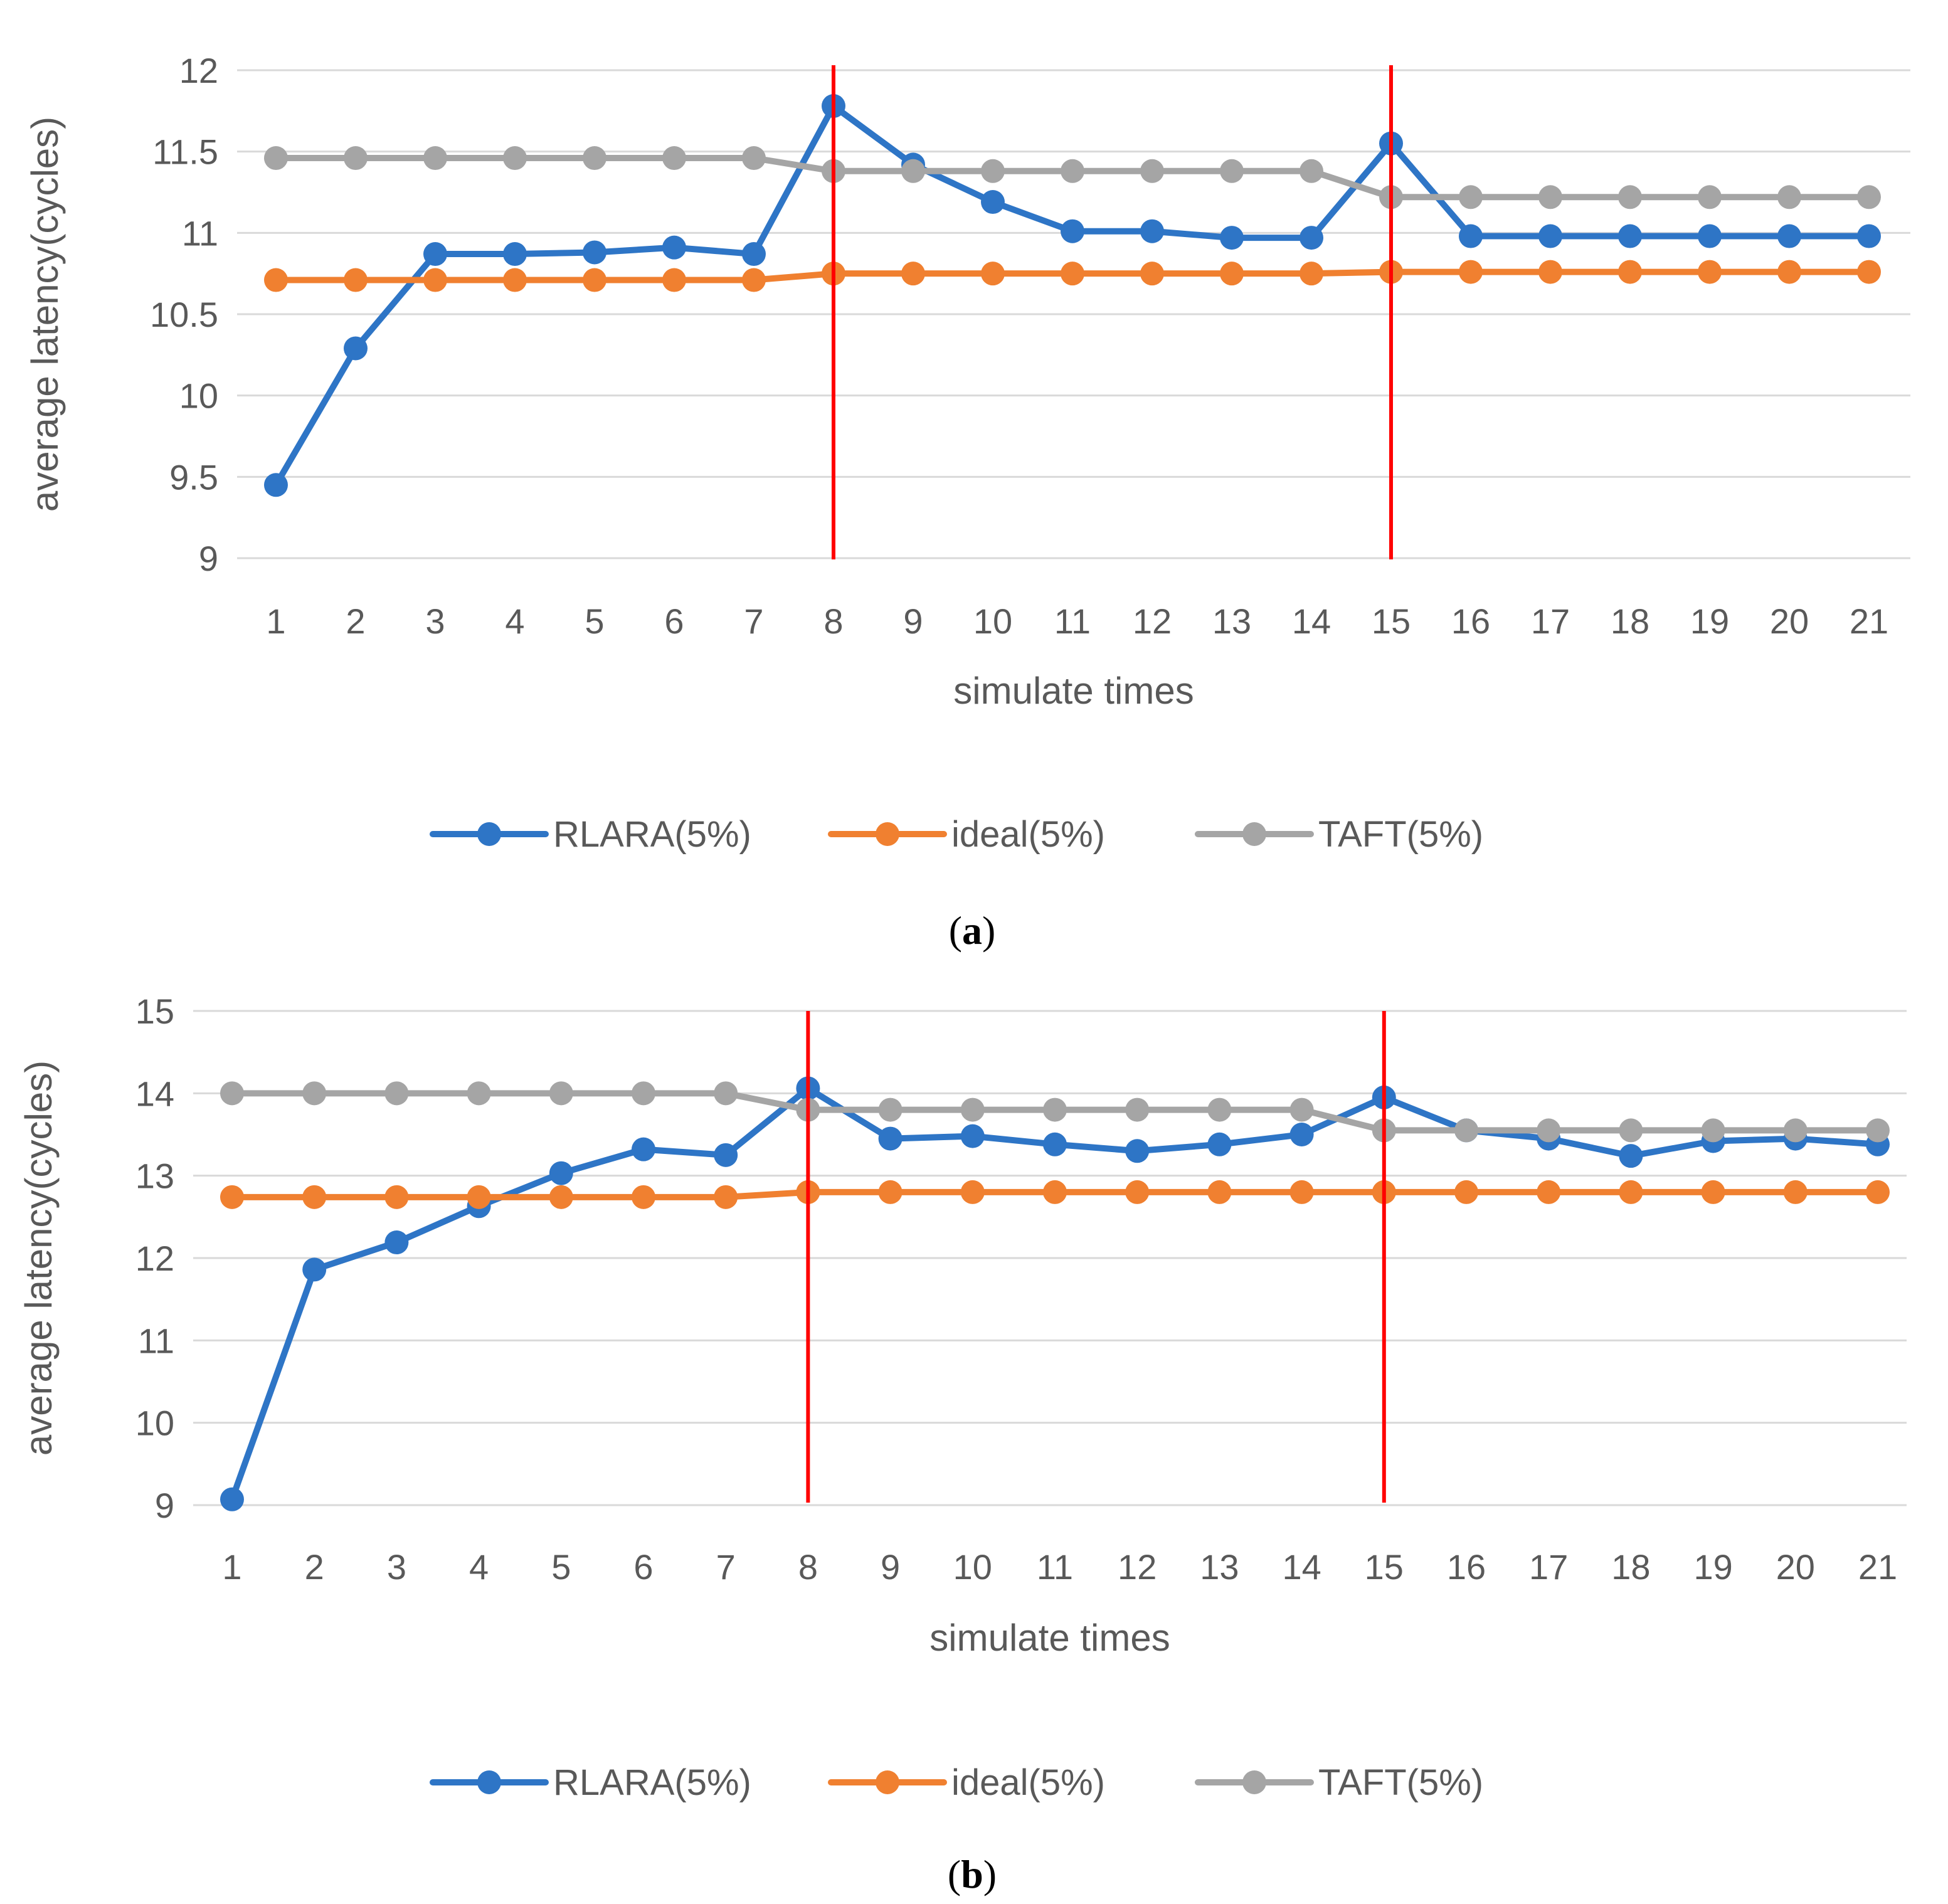 The width and height of the screenshot is (1948, 1904). What do you see at coordinates (154, 1176) in the screenshot?
I see `y-tick-label: 13` at bounding box center [154, 1176].